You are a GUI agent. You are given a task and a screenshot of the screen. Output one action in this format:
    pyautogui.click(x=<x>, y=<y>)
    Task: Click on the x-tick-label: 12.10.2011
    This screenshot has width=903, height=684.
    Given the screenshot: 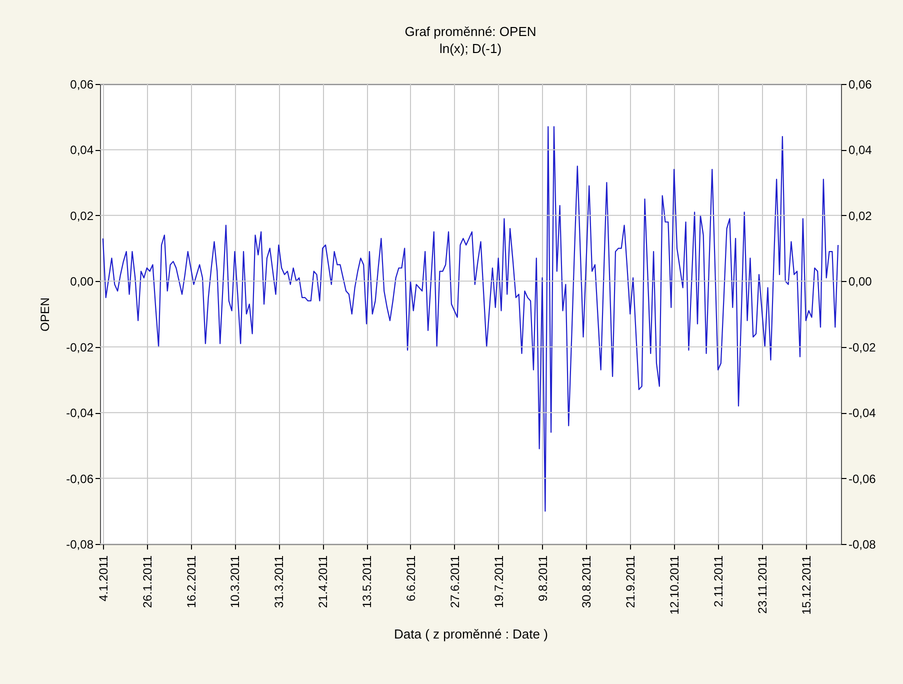 What is the action you would take?
    pyautogui.click(x=675, y=585)
    